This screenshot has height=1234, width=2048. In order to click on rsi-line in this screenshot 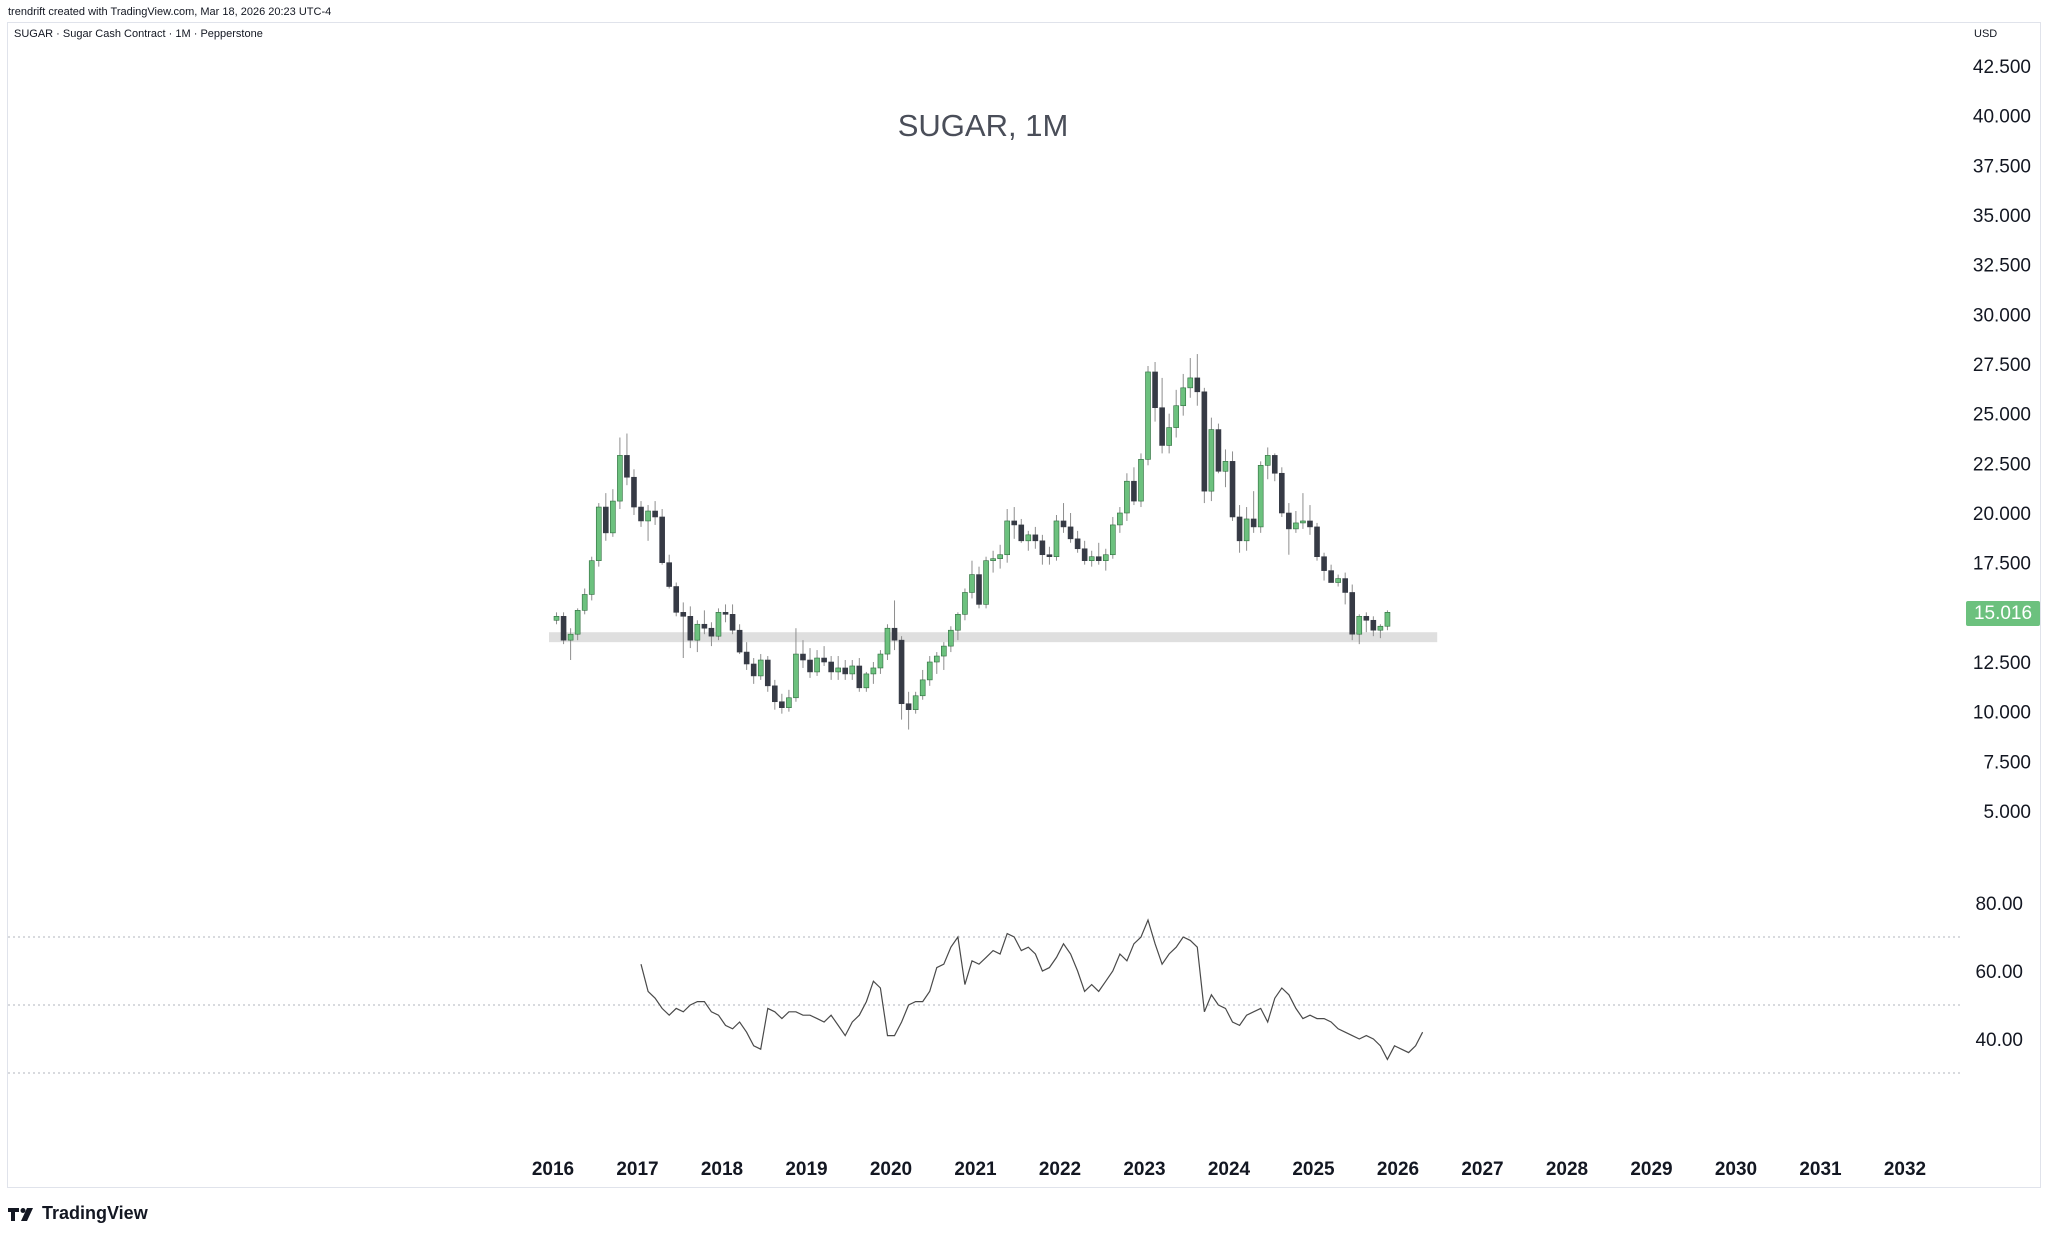, I will do `click(1032, 989)`.